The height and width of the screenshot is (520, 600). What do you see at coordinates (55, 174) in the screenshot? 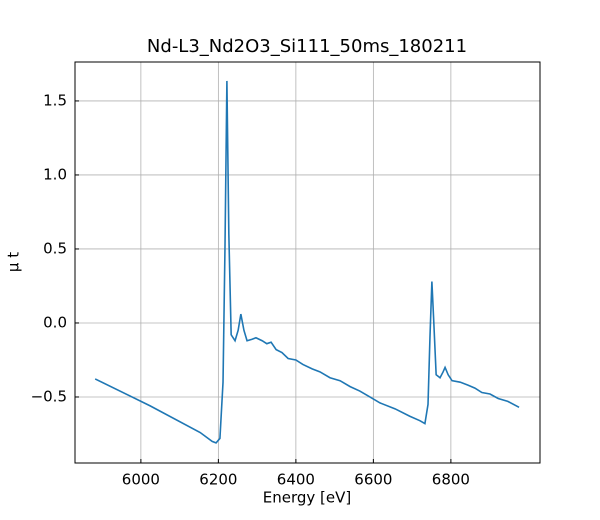
I see `y-tick-label: 1.0` at bounding box center [55, 174].